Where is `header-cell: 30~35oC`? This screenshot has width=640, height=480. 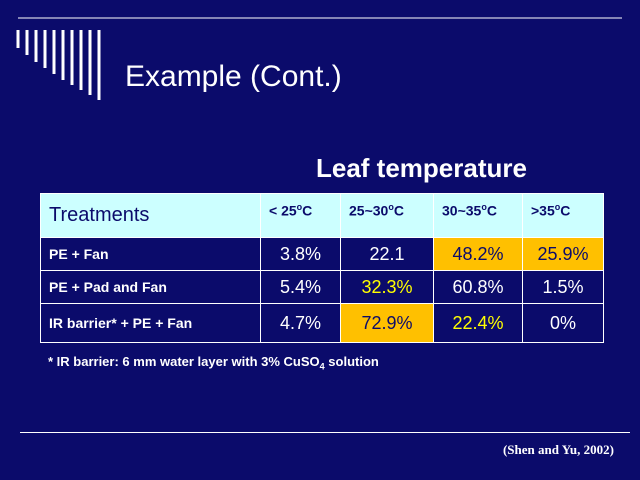
header-cell: 30~35oC is located at coordinates (478, 215).